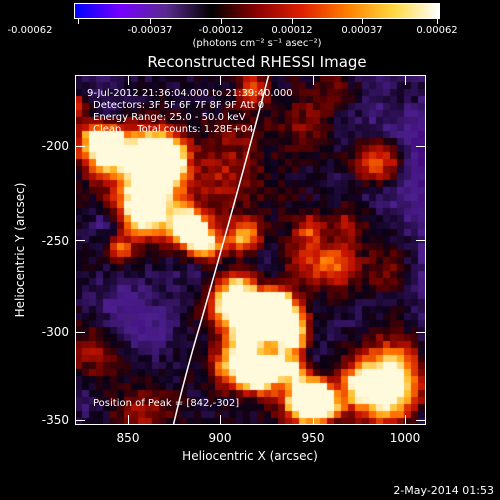 The height and width of the screenshot is (500, 500). I want to click on x-axis-label: Heliocentric X (arcsec), so click(250, 456).